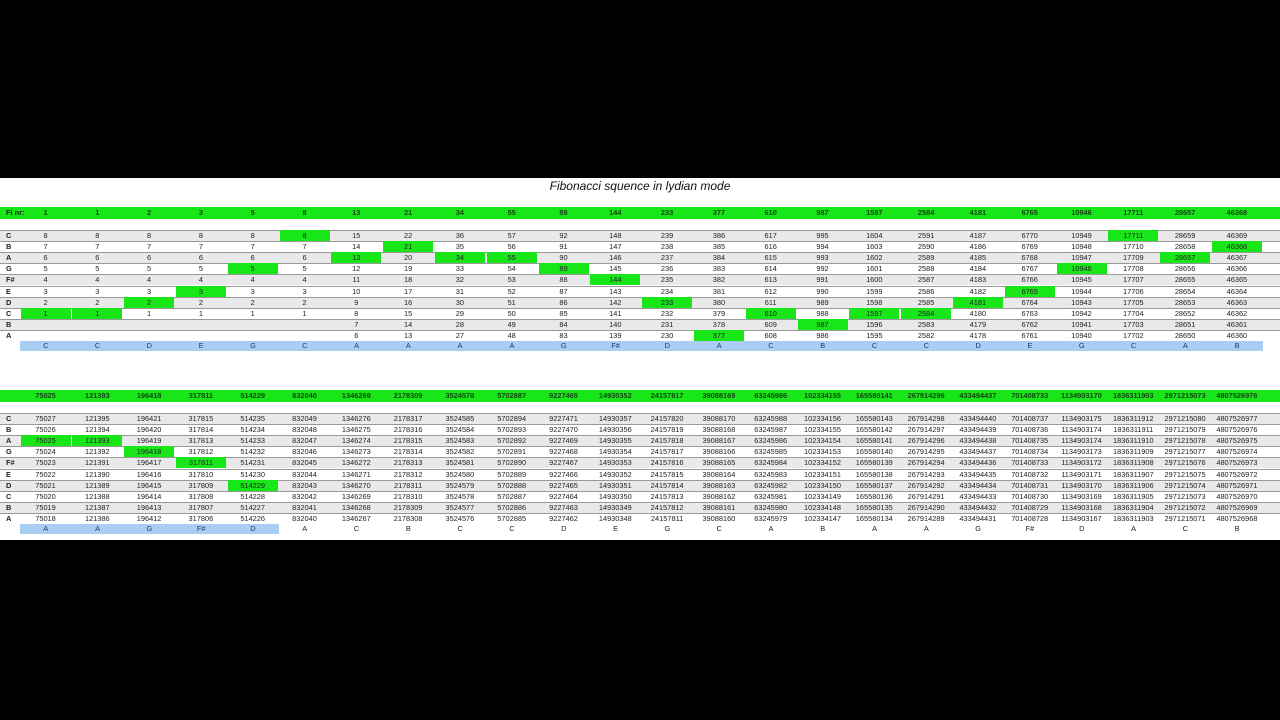  Describe the element at coordinates (304, 395) in the screenshot. I see `fib-number: 832040` at that location.